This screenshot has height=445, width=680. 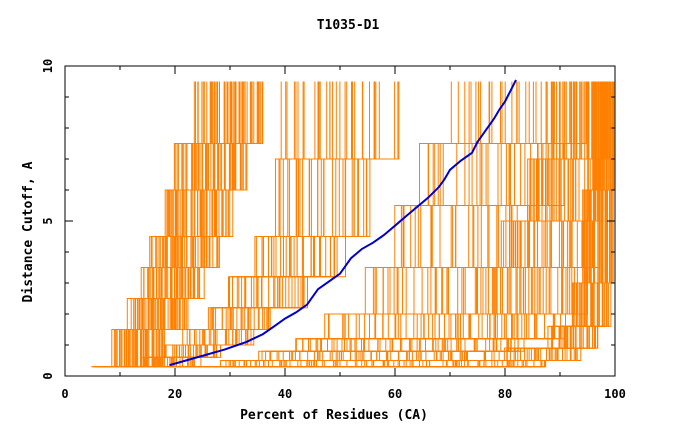 What do you see at coordinates (28, 231) in the screenshot?
I see `y-axis-label: Distance Cutoff, A` at bounding box center [28, 231].